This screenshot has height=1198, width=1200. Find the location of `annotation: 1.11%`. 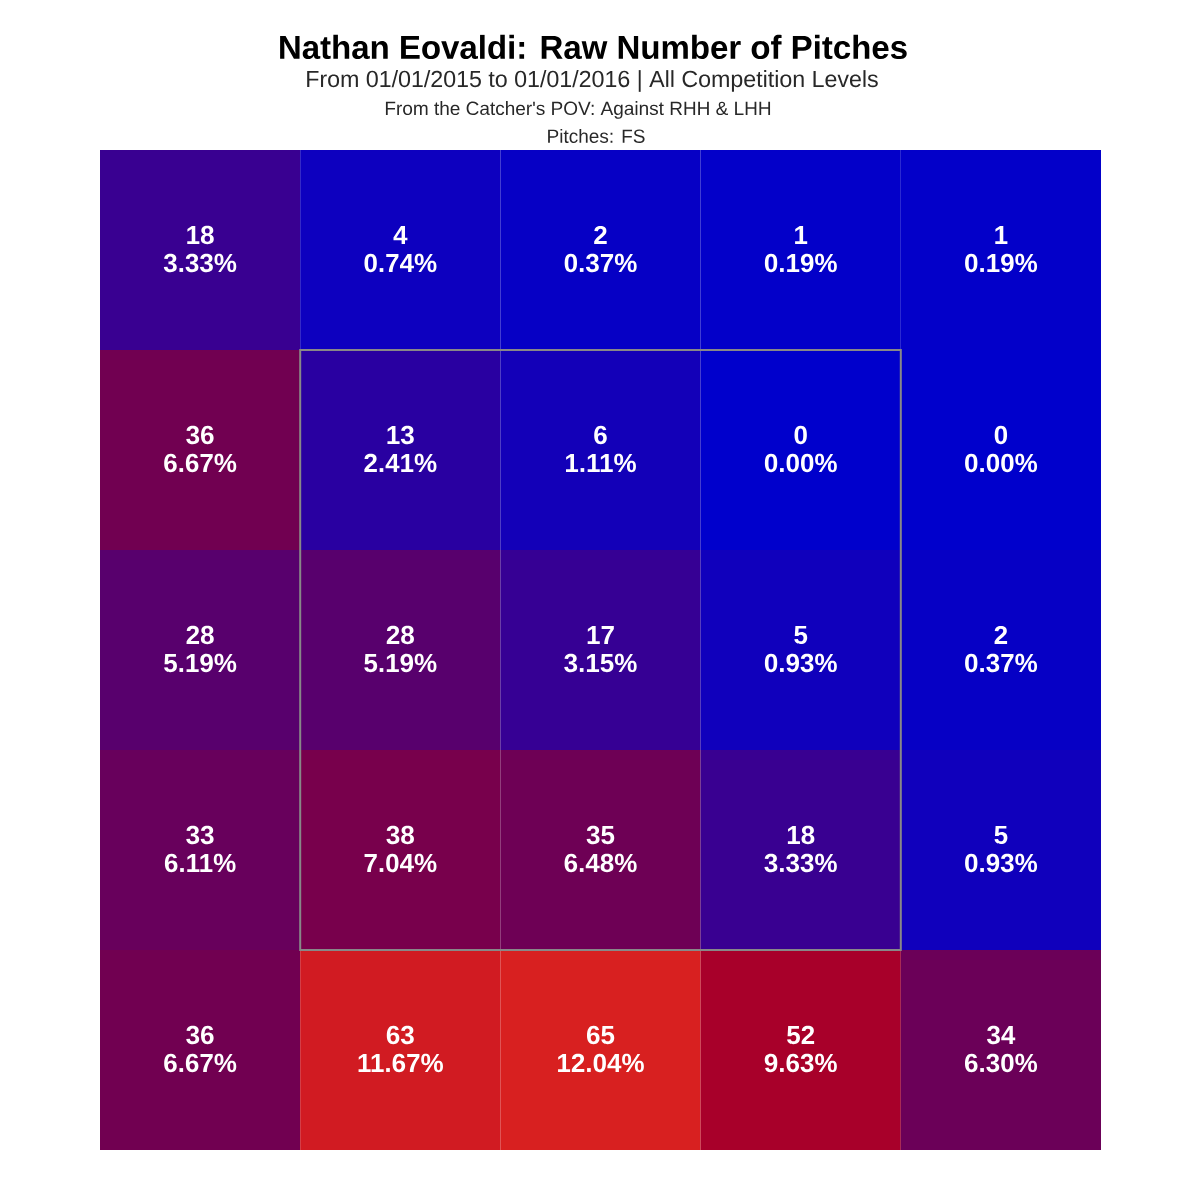

annotation: 1.11% is located at coordinates (600, 463).